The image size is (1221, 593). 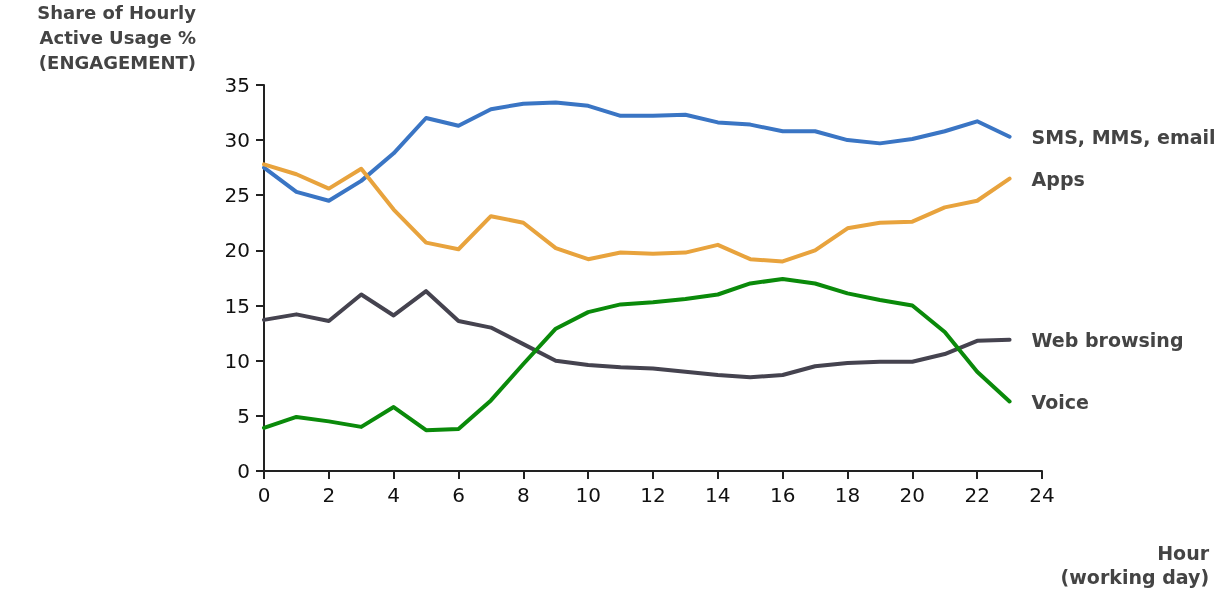 I want to click on y-tick-label: 20, so click(x=237, y=250).